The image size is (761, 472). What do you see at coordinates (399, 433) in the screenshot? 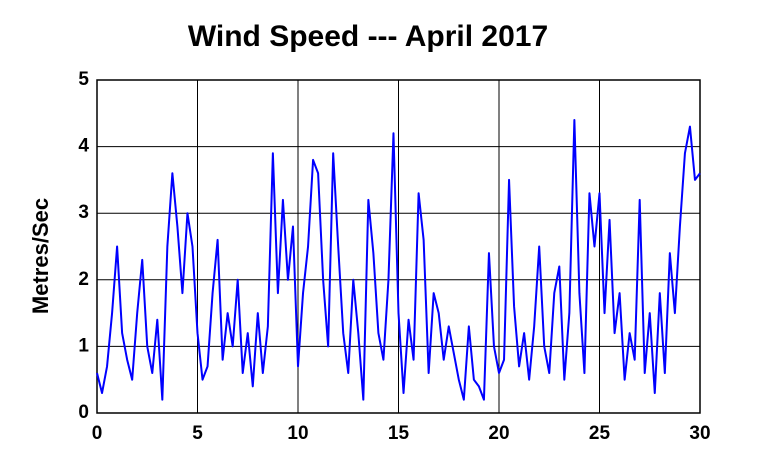
I see `x-tick-label: 15` at bounding box center [399, 433].